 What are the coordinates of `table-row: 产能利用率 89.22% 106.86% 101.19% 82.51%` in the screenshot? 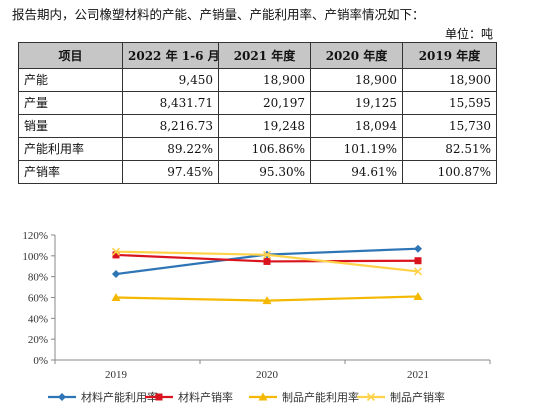 It's located at (257, 149).